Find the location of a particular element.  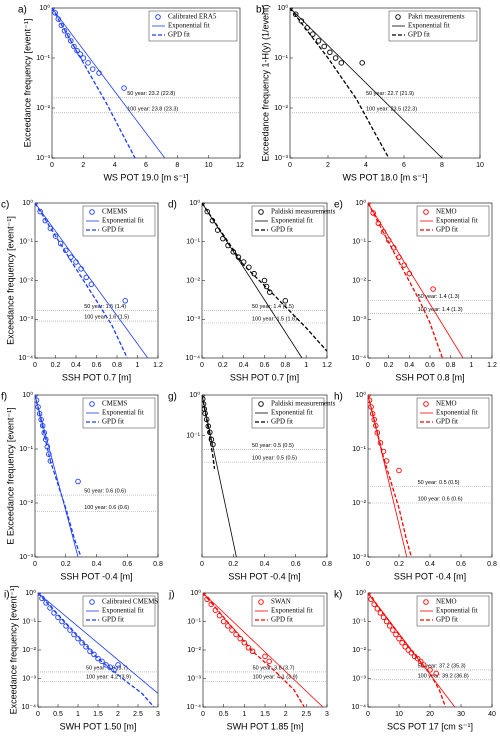

panel-label: e) is located at coordinates (338, 205).